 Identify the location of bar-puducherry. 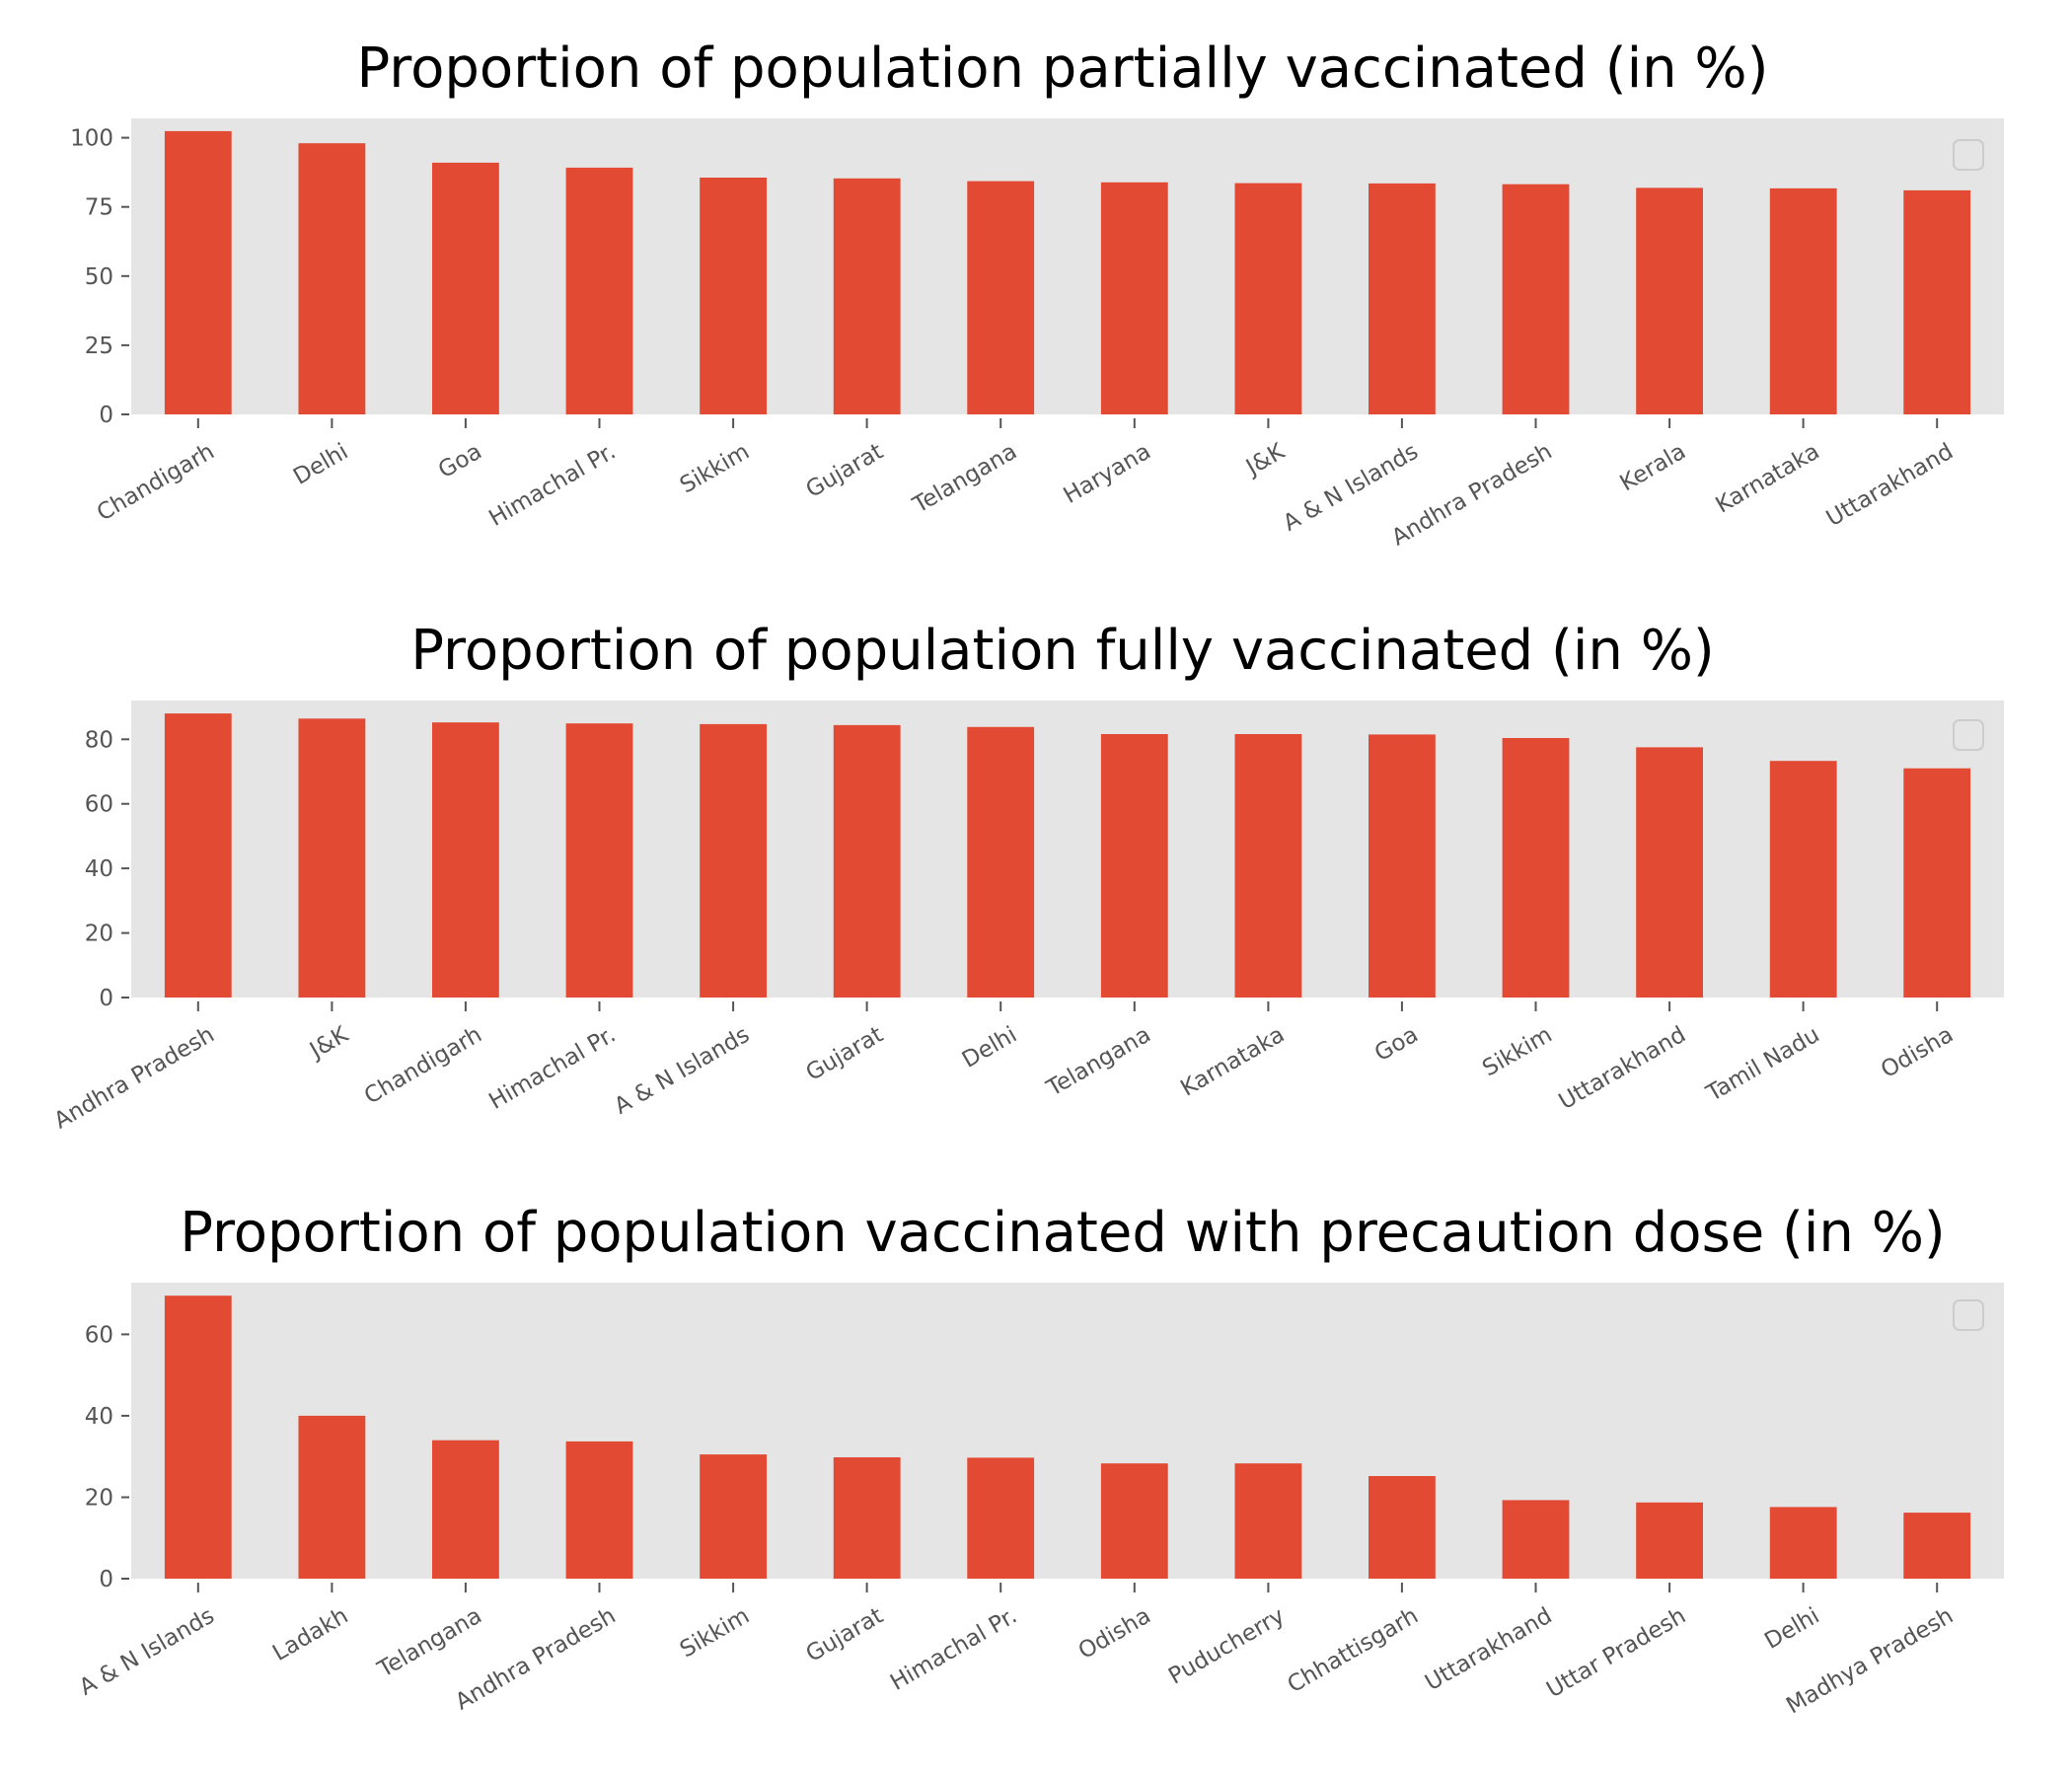
(1268, 1521).